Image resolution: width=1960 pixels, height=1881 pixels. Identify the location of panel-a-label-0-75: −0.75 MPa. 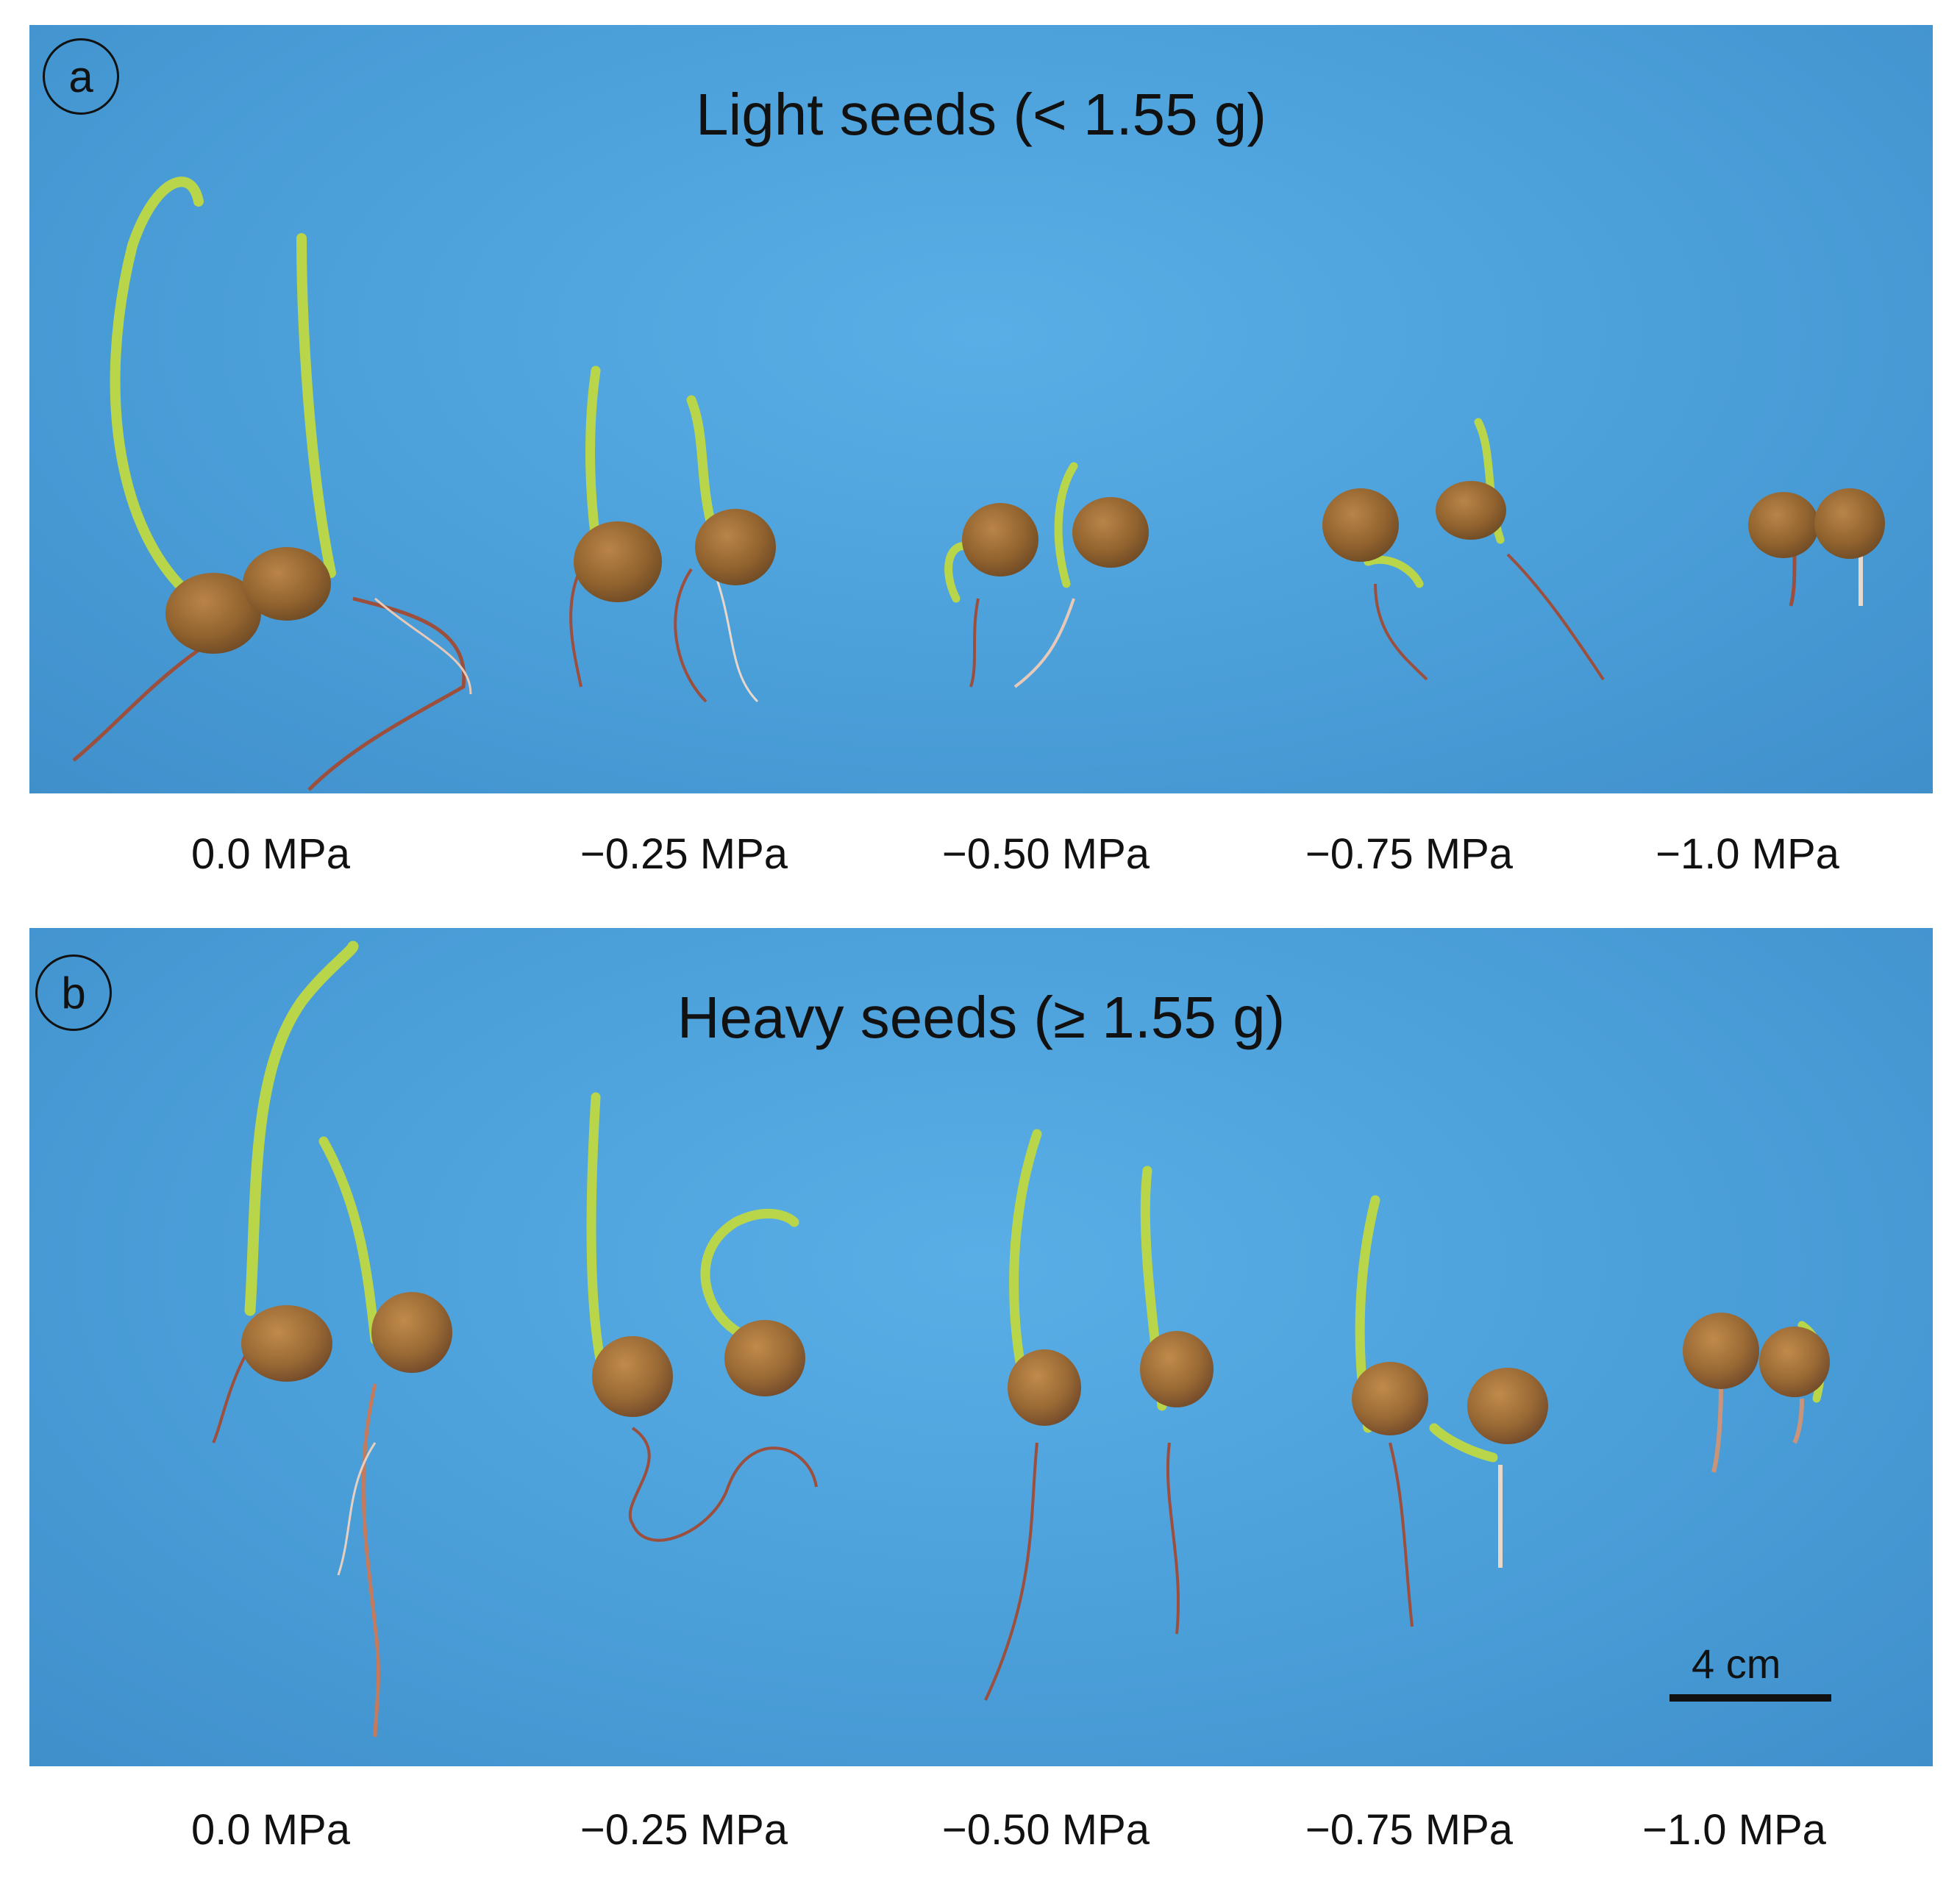
(1409, 854).